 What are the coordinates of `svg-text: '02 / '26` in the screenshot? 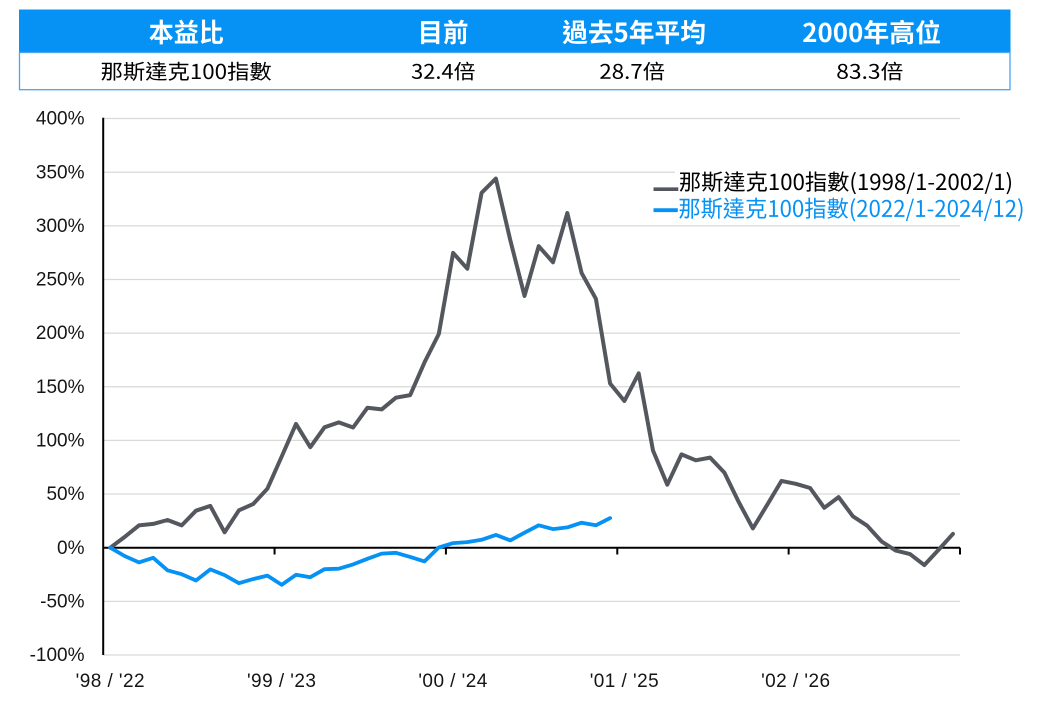 It's located at (795, 681).